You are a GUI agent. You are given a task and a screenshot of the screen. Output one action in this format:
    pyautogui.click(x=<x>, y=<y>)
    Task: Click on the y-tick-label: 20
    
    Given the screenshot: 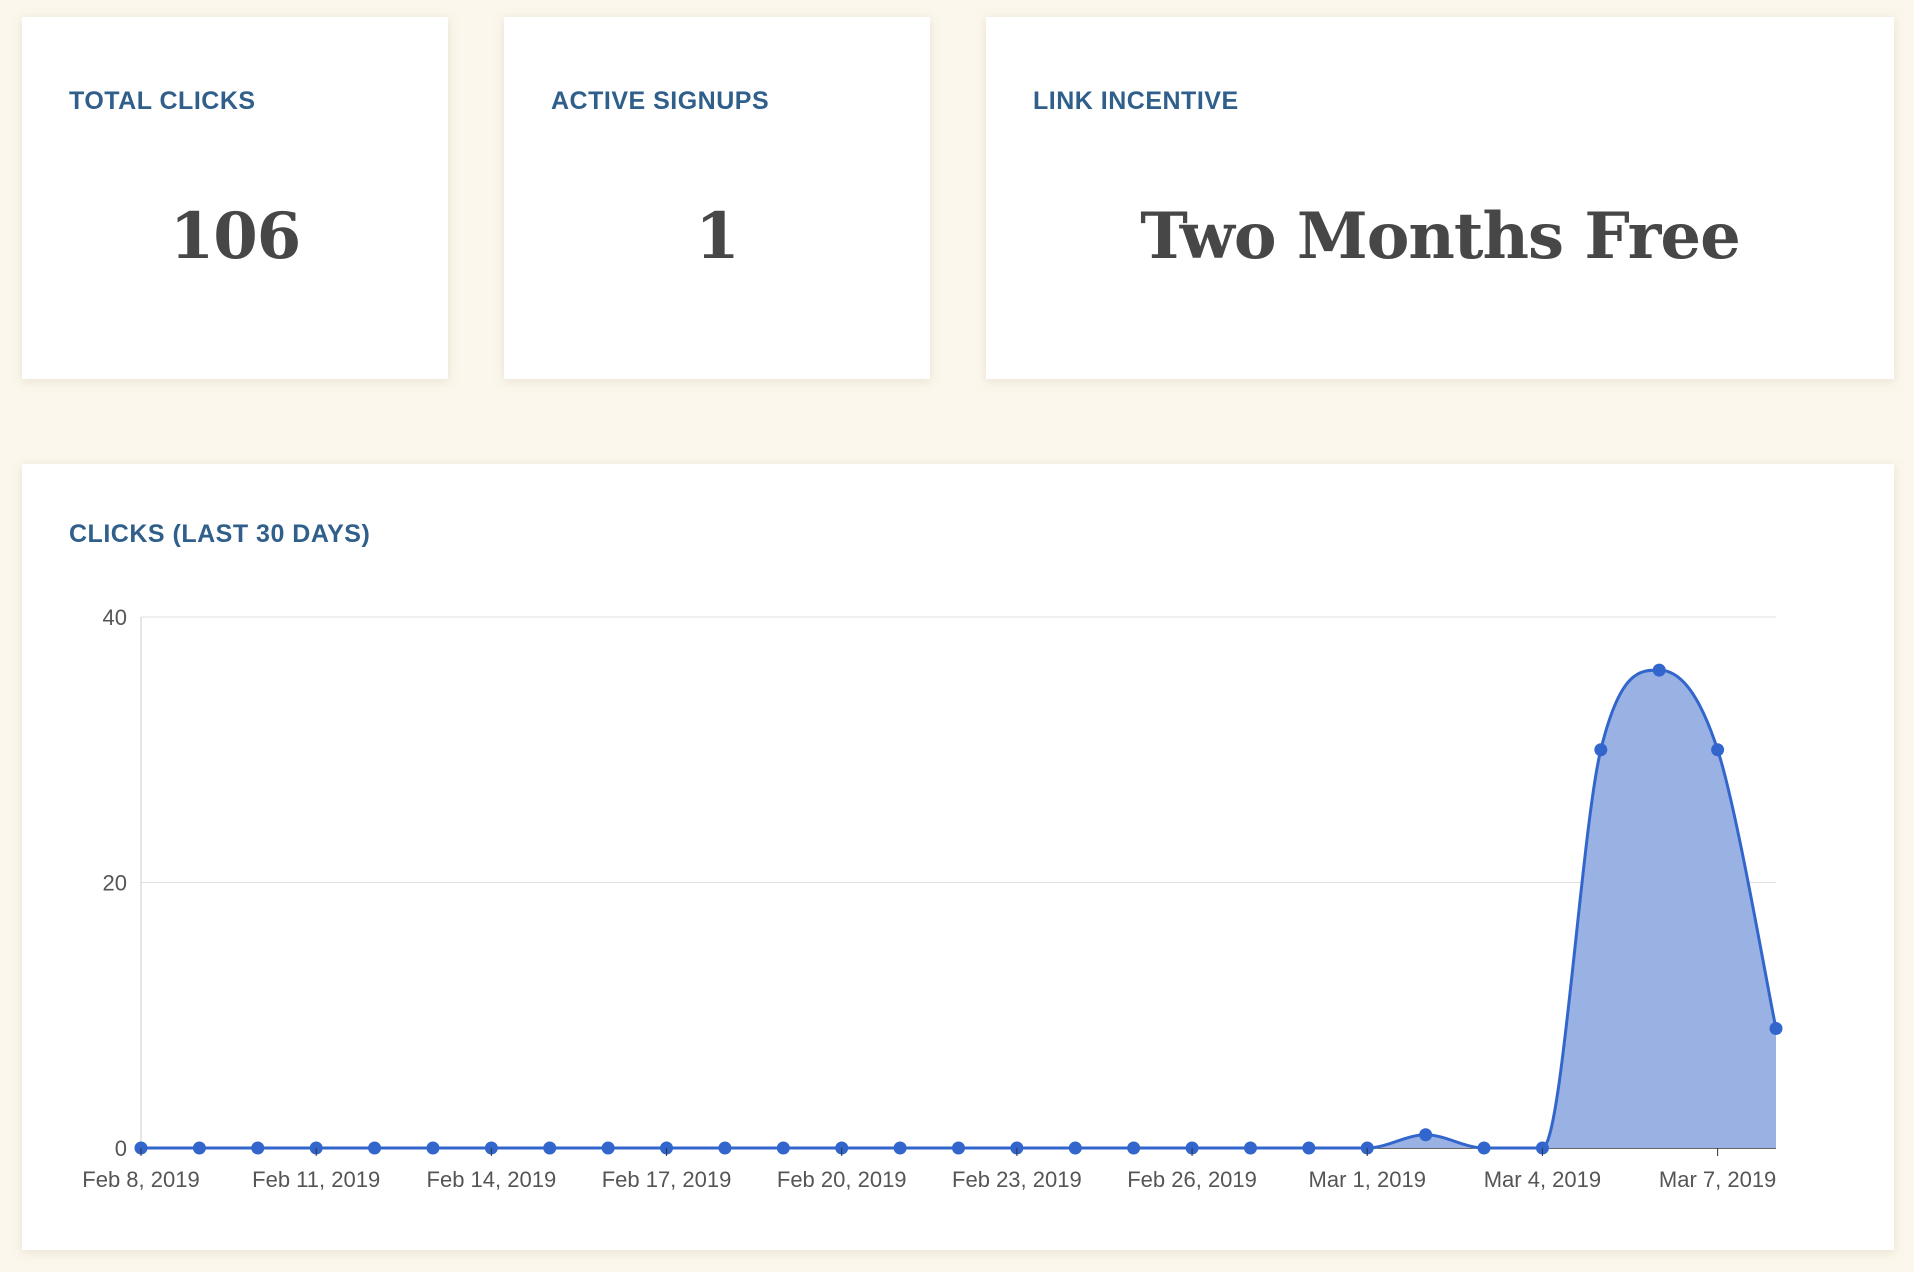 What is the action you would take?
    pyautogui.click(x=115, y=883)
    